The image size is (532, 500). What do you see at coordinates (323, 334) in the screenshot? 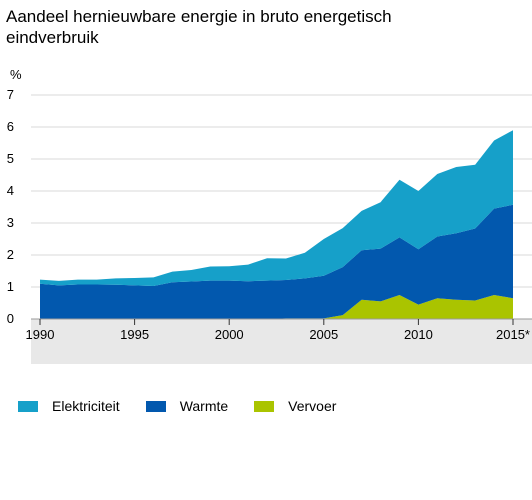
I see `x-tick-label: 2005` at bounding box center [323, 334].